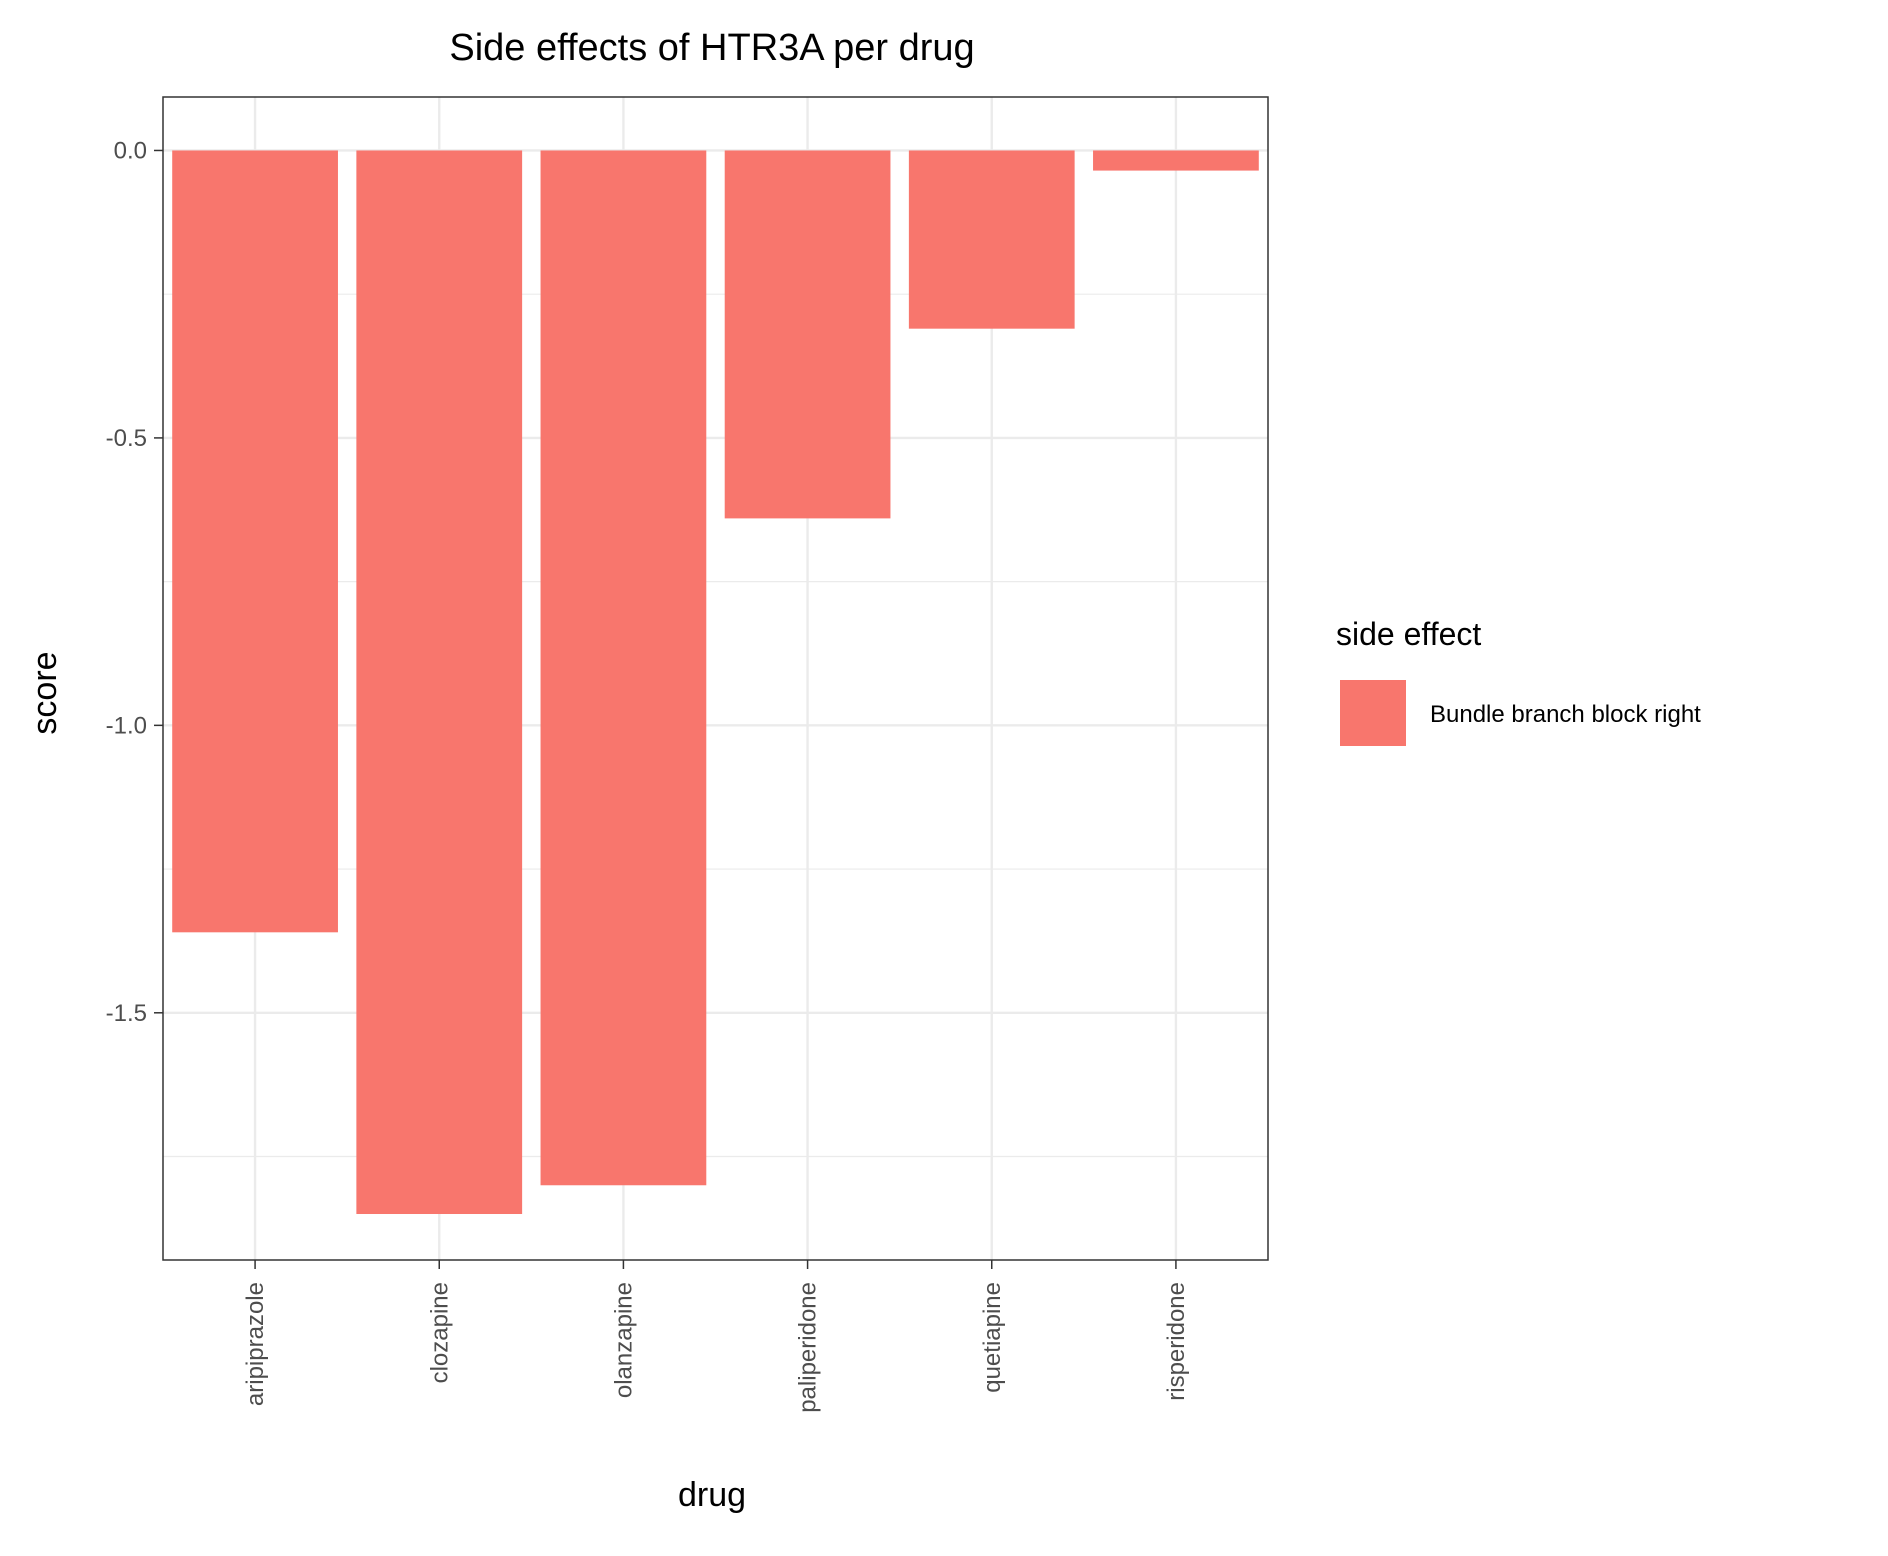 The image size is (1888, 1556). What do you see at coordinates (439, 1332) in the screenshot?
I see `x-tick-label: clozapine` at bounding box center [439, 1332].